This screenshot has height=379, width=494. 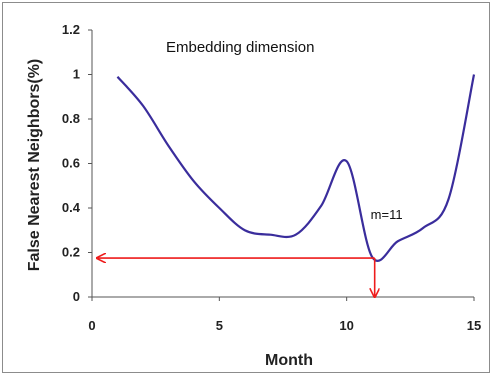 I want to click on annotation-layer: m=11, so click(x=250, y=251).